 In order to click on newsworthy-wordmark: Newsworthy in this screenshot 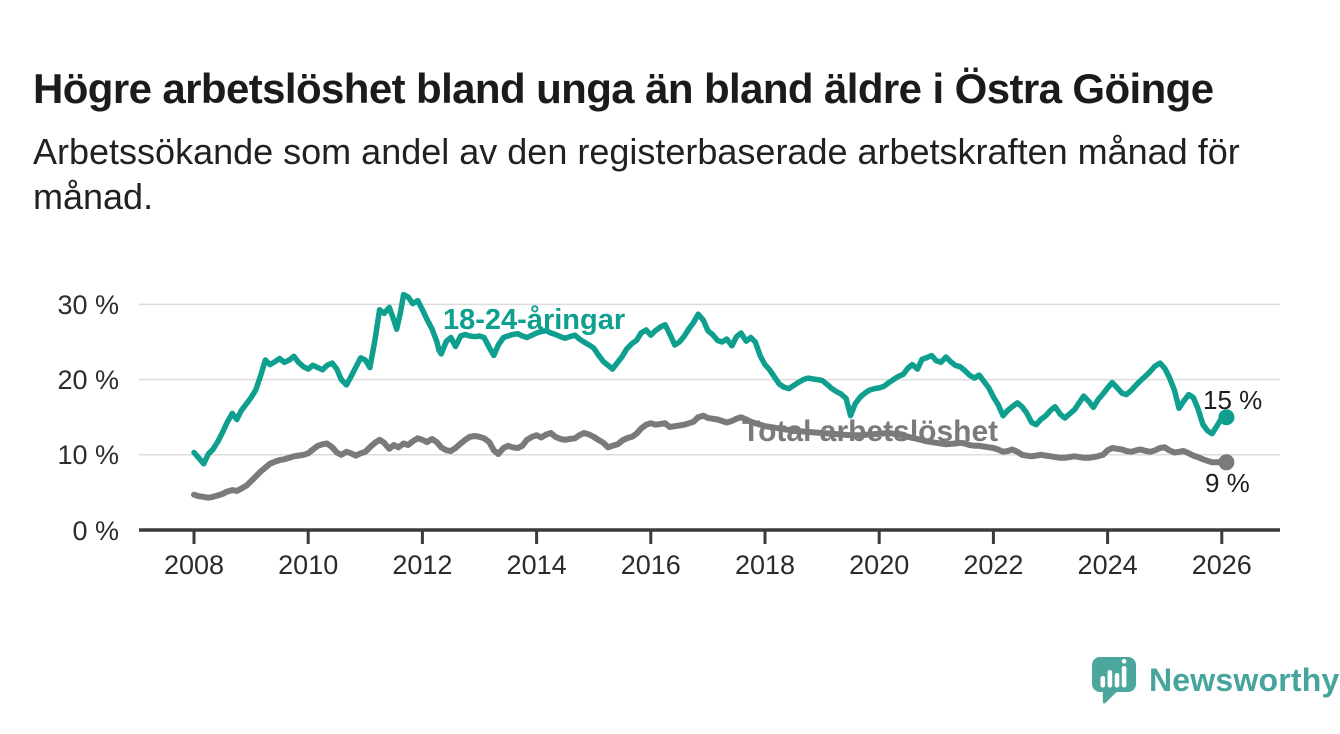, I will do `click(1244, 680)`.